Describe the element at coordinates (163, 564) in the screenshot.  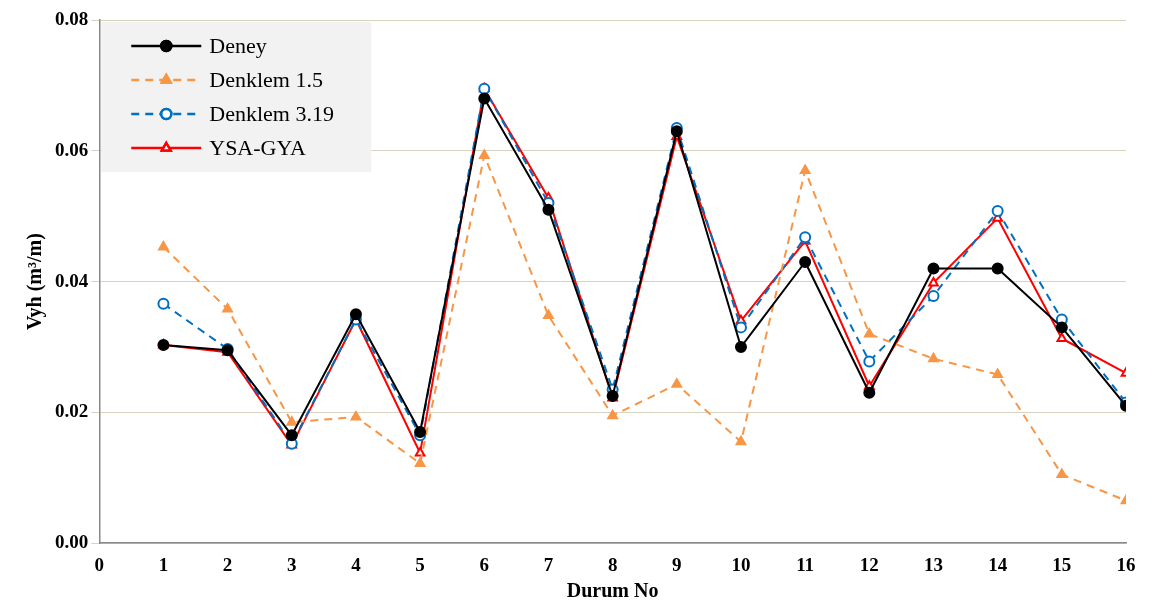
I see `x-tick-label: 1` at that location.